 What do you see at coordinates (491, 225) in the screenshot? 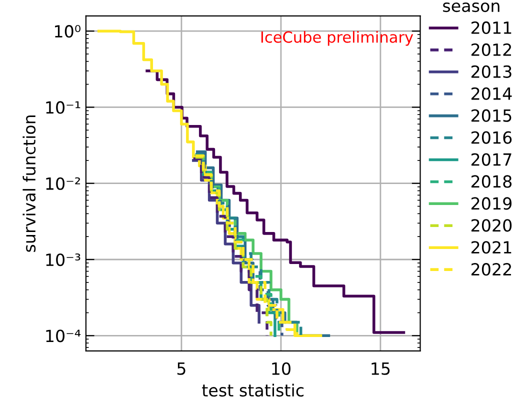
I see `legend-label: 2020` at bounding box center [491, 225].